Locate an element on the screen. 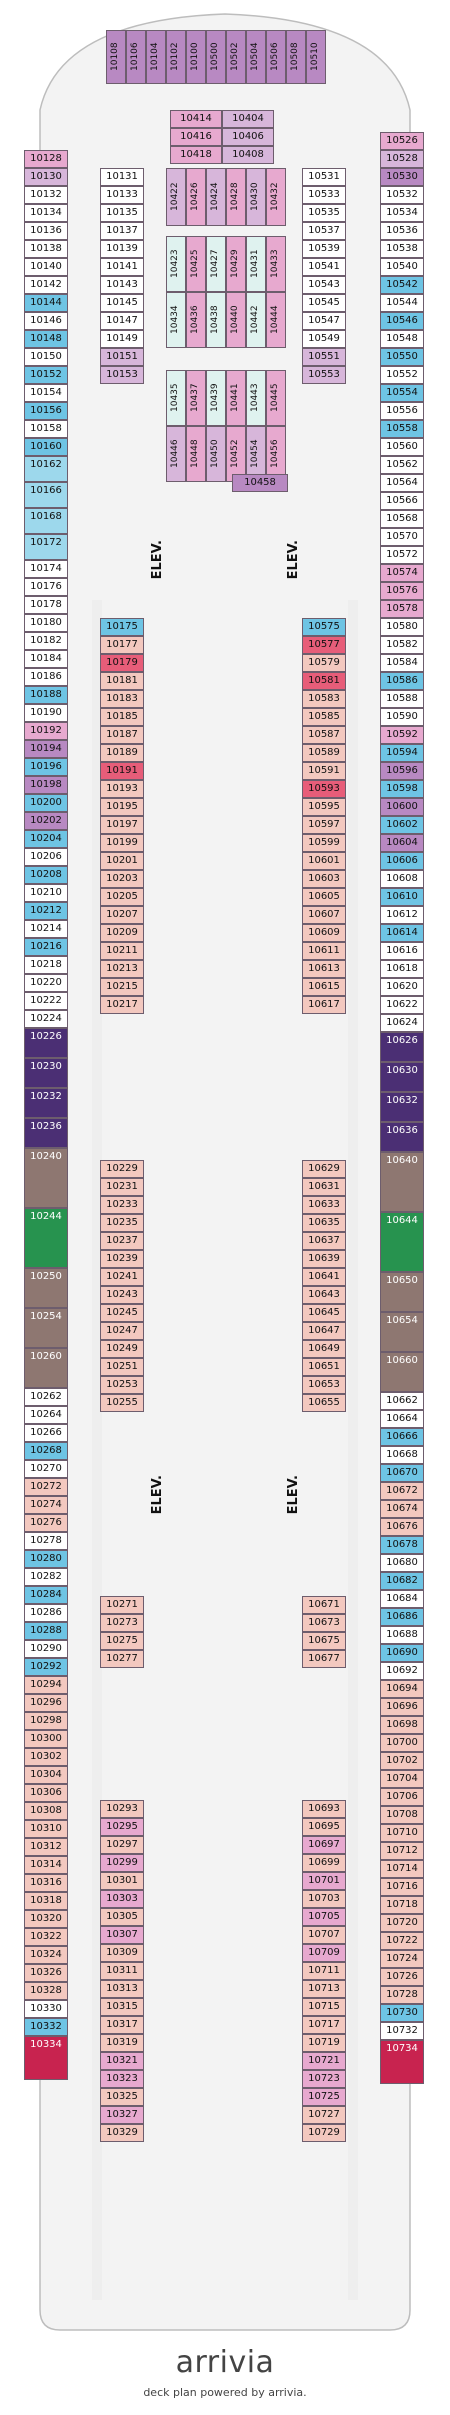 This screenshot has width=450, height=2415. cabin-10288: 10288 is located at coordinates (46, 1631).